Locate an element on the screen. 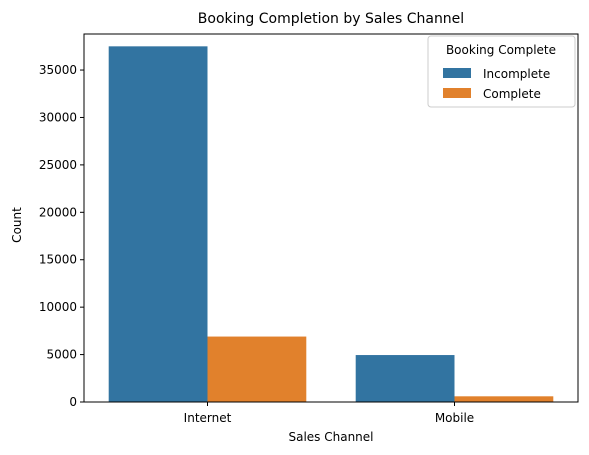  y-tick-label: 15000 is located at coordinates (58, 260).